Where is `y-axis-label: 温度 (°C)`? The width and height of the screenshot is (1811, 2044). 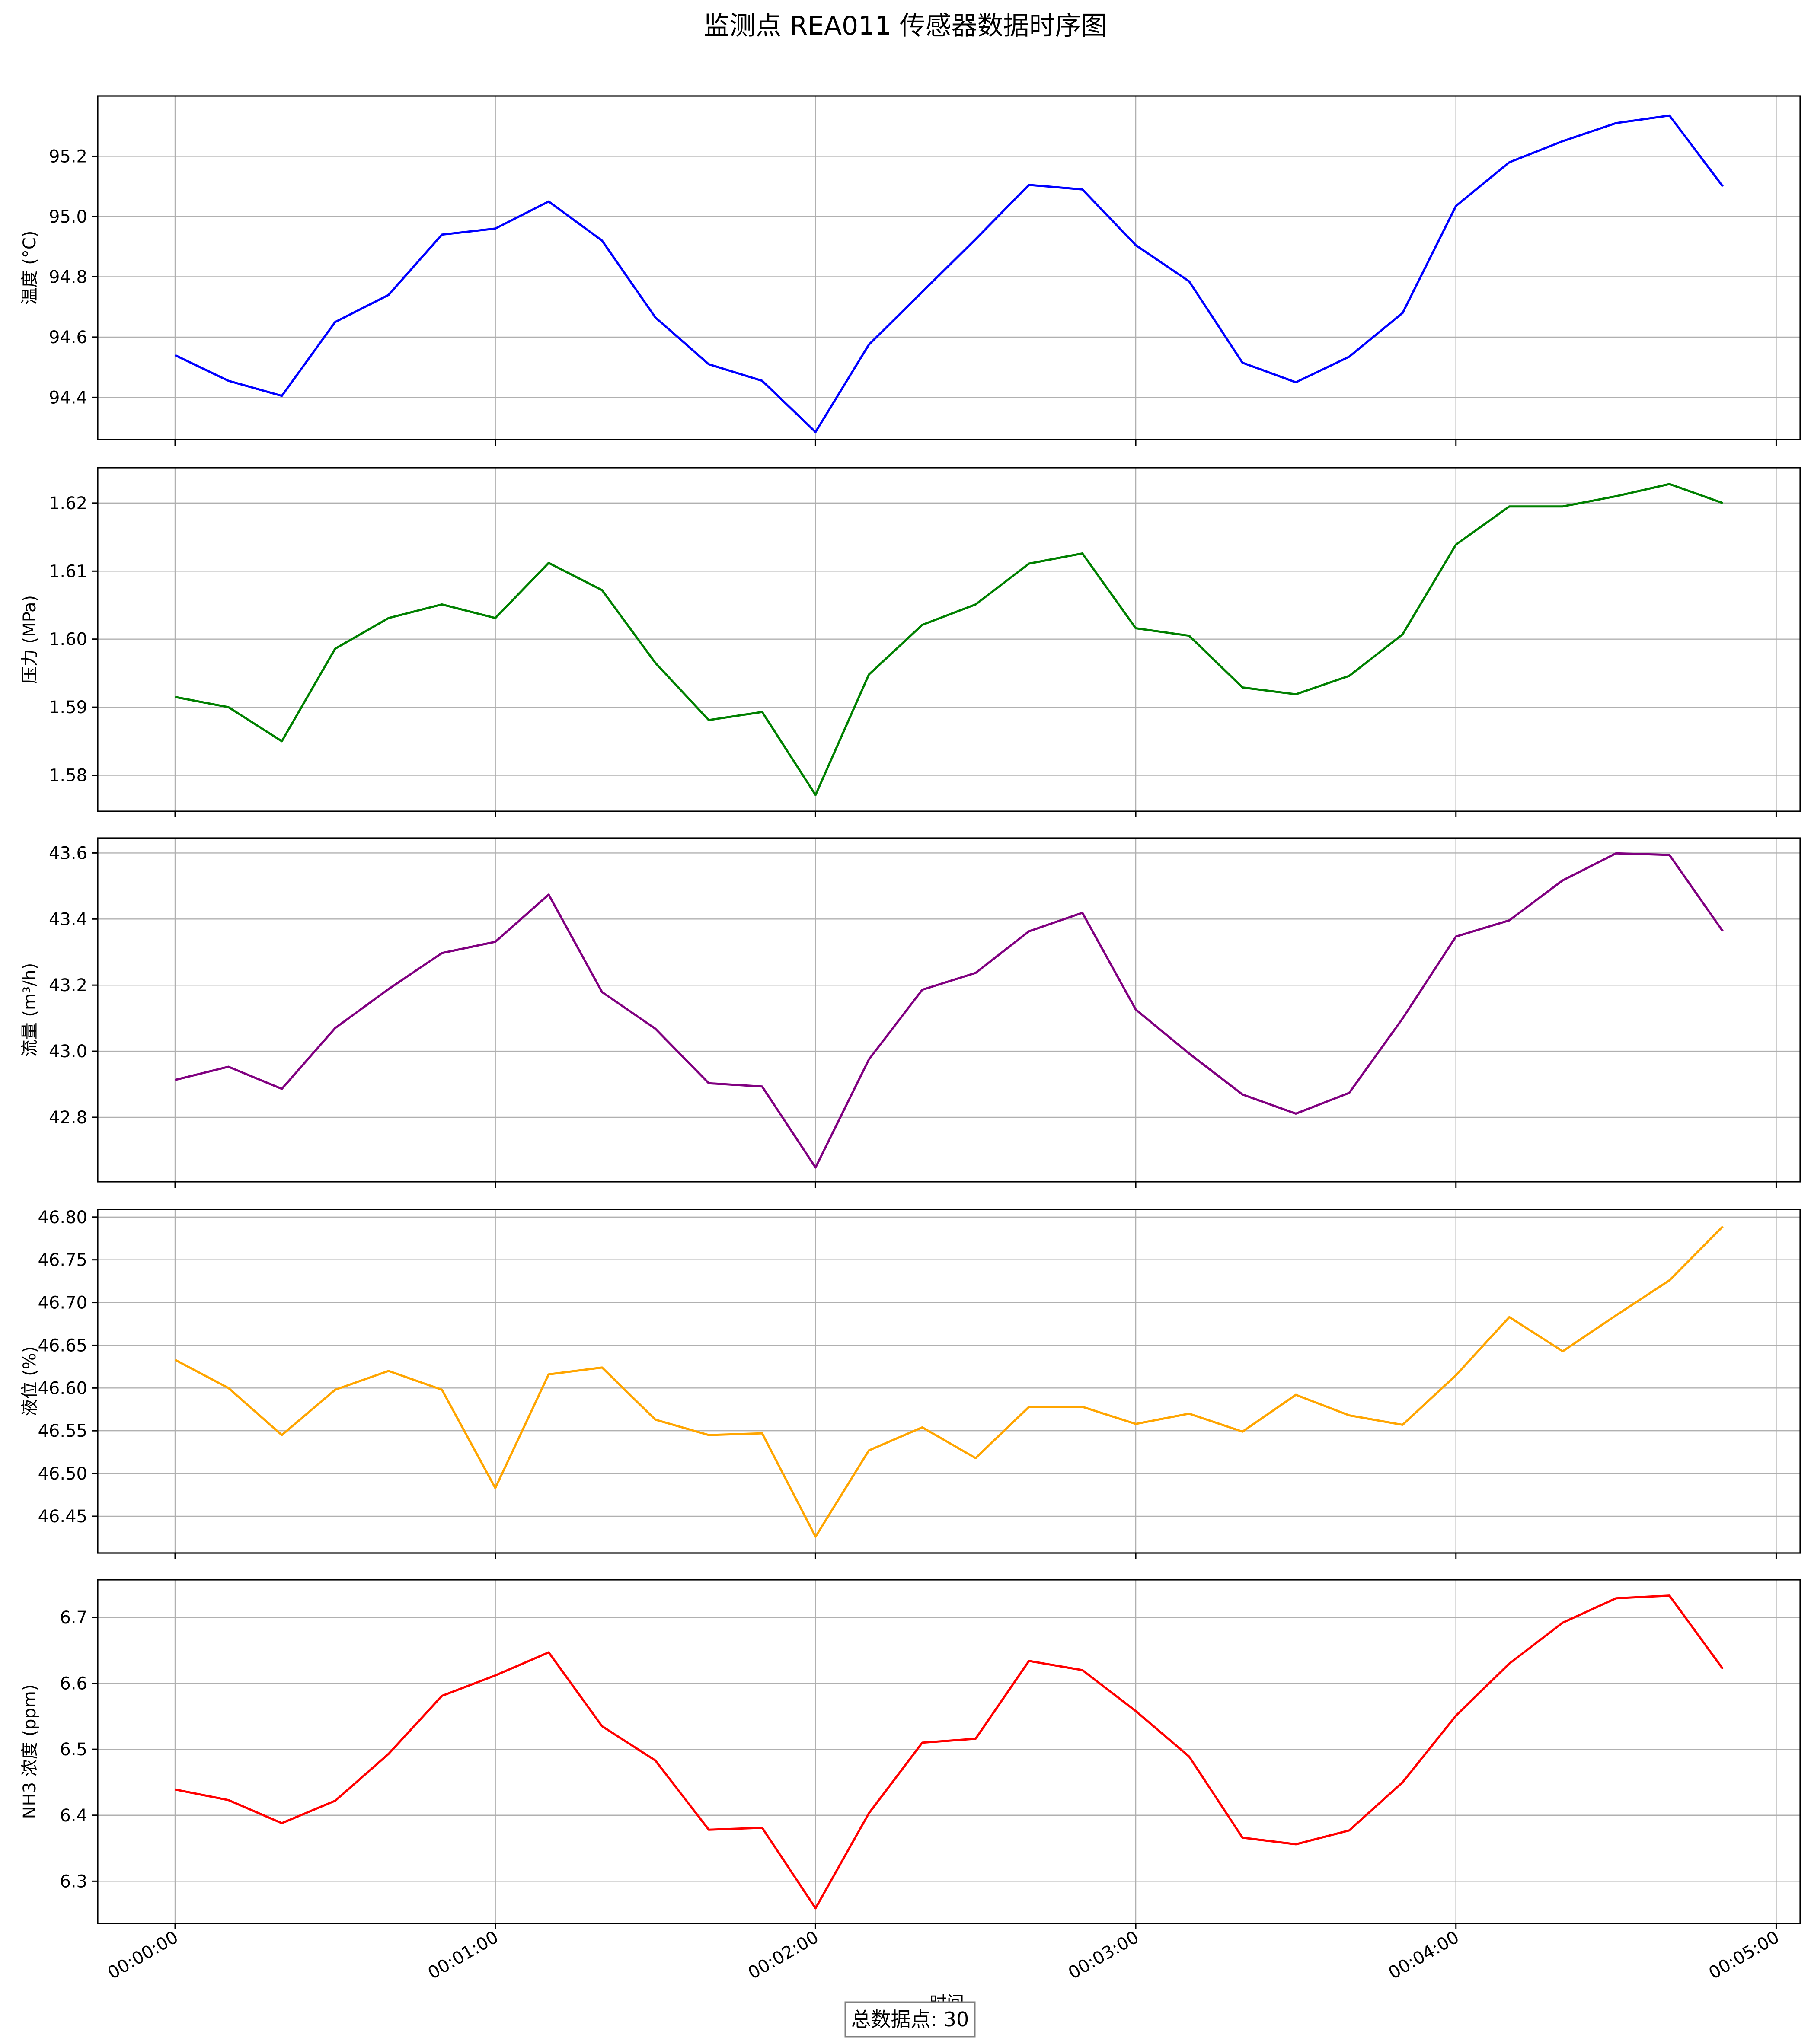 y-axis-label: 温度 (°C) is located at coordinates (30, 268).